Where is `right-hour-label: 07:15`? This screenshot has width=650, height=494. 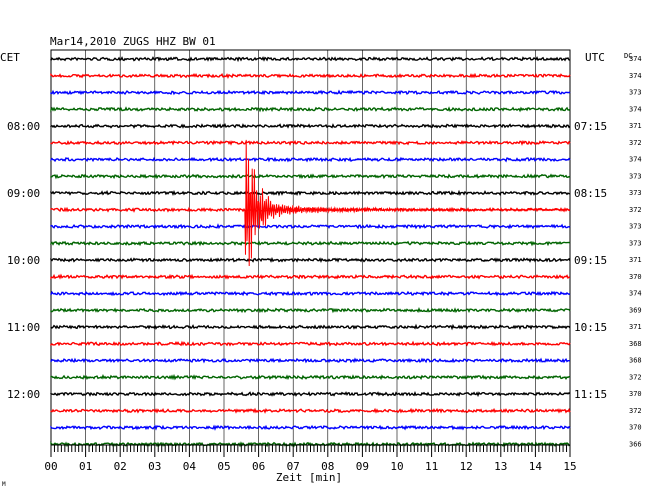 right-hour-label: 07:15 is located at coordinates (590, 126).